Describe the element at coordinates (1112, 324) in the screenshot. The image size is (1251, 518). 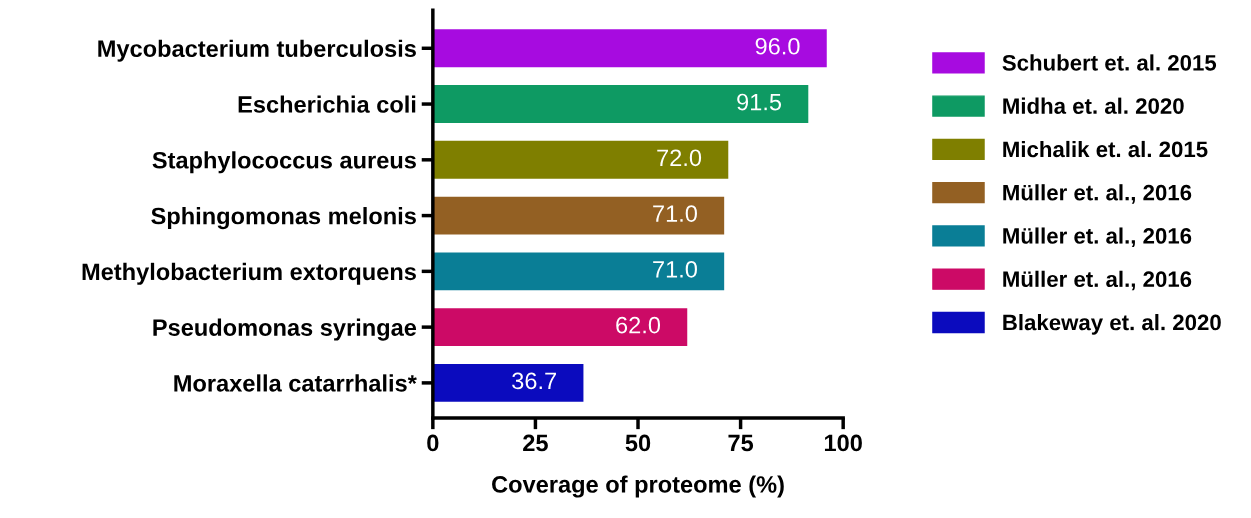
I see `legend-label: Blakeway et. al. 2020` at that location.